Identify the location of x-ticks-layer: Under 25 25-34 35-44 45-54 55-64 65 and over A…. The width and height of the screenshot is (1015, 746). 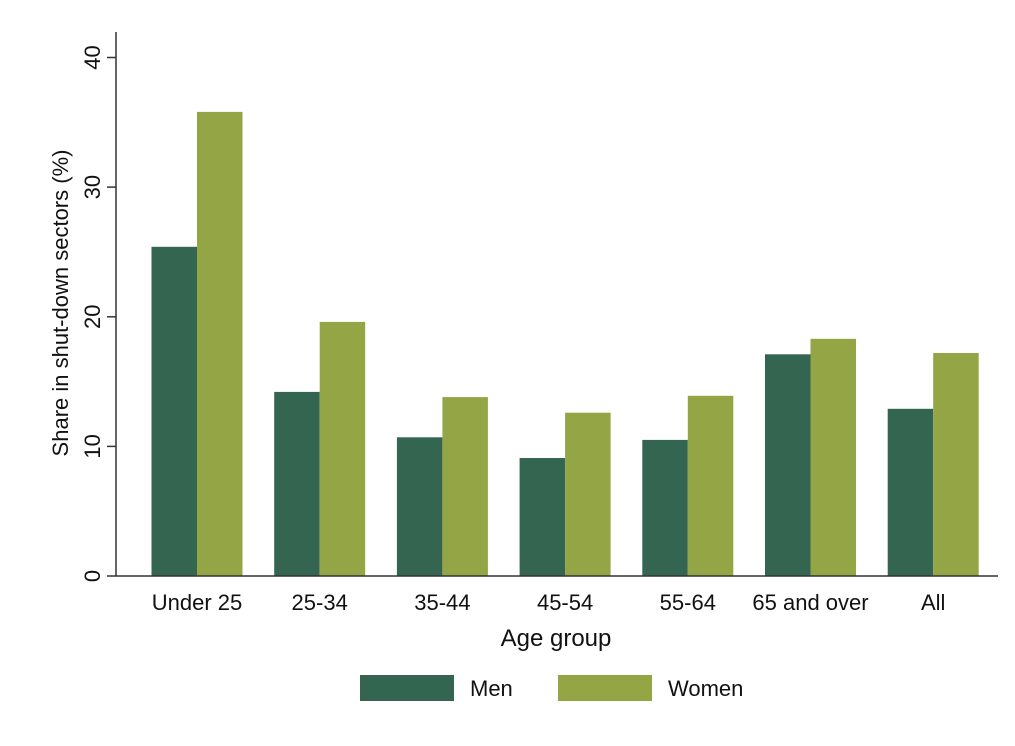
(549, 602).